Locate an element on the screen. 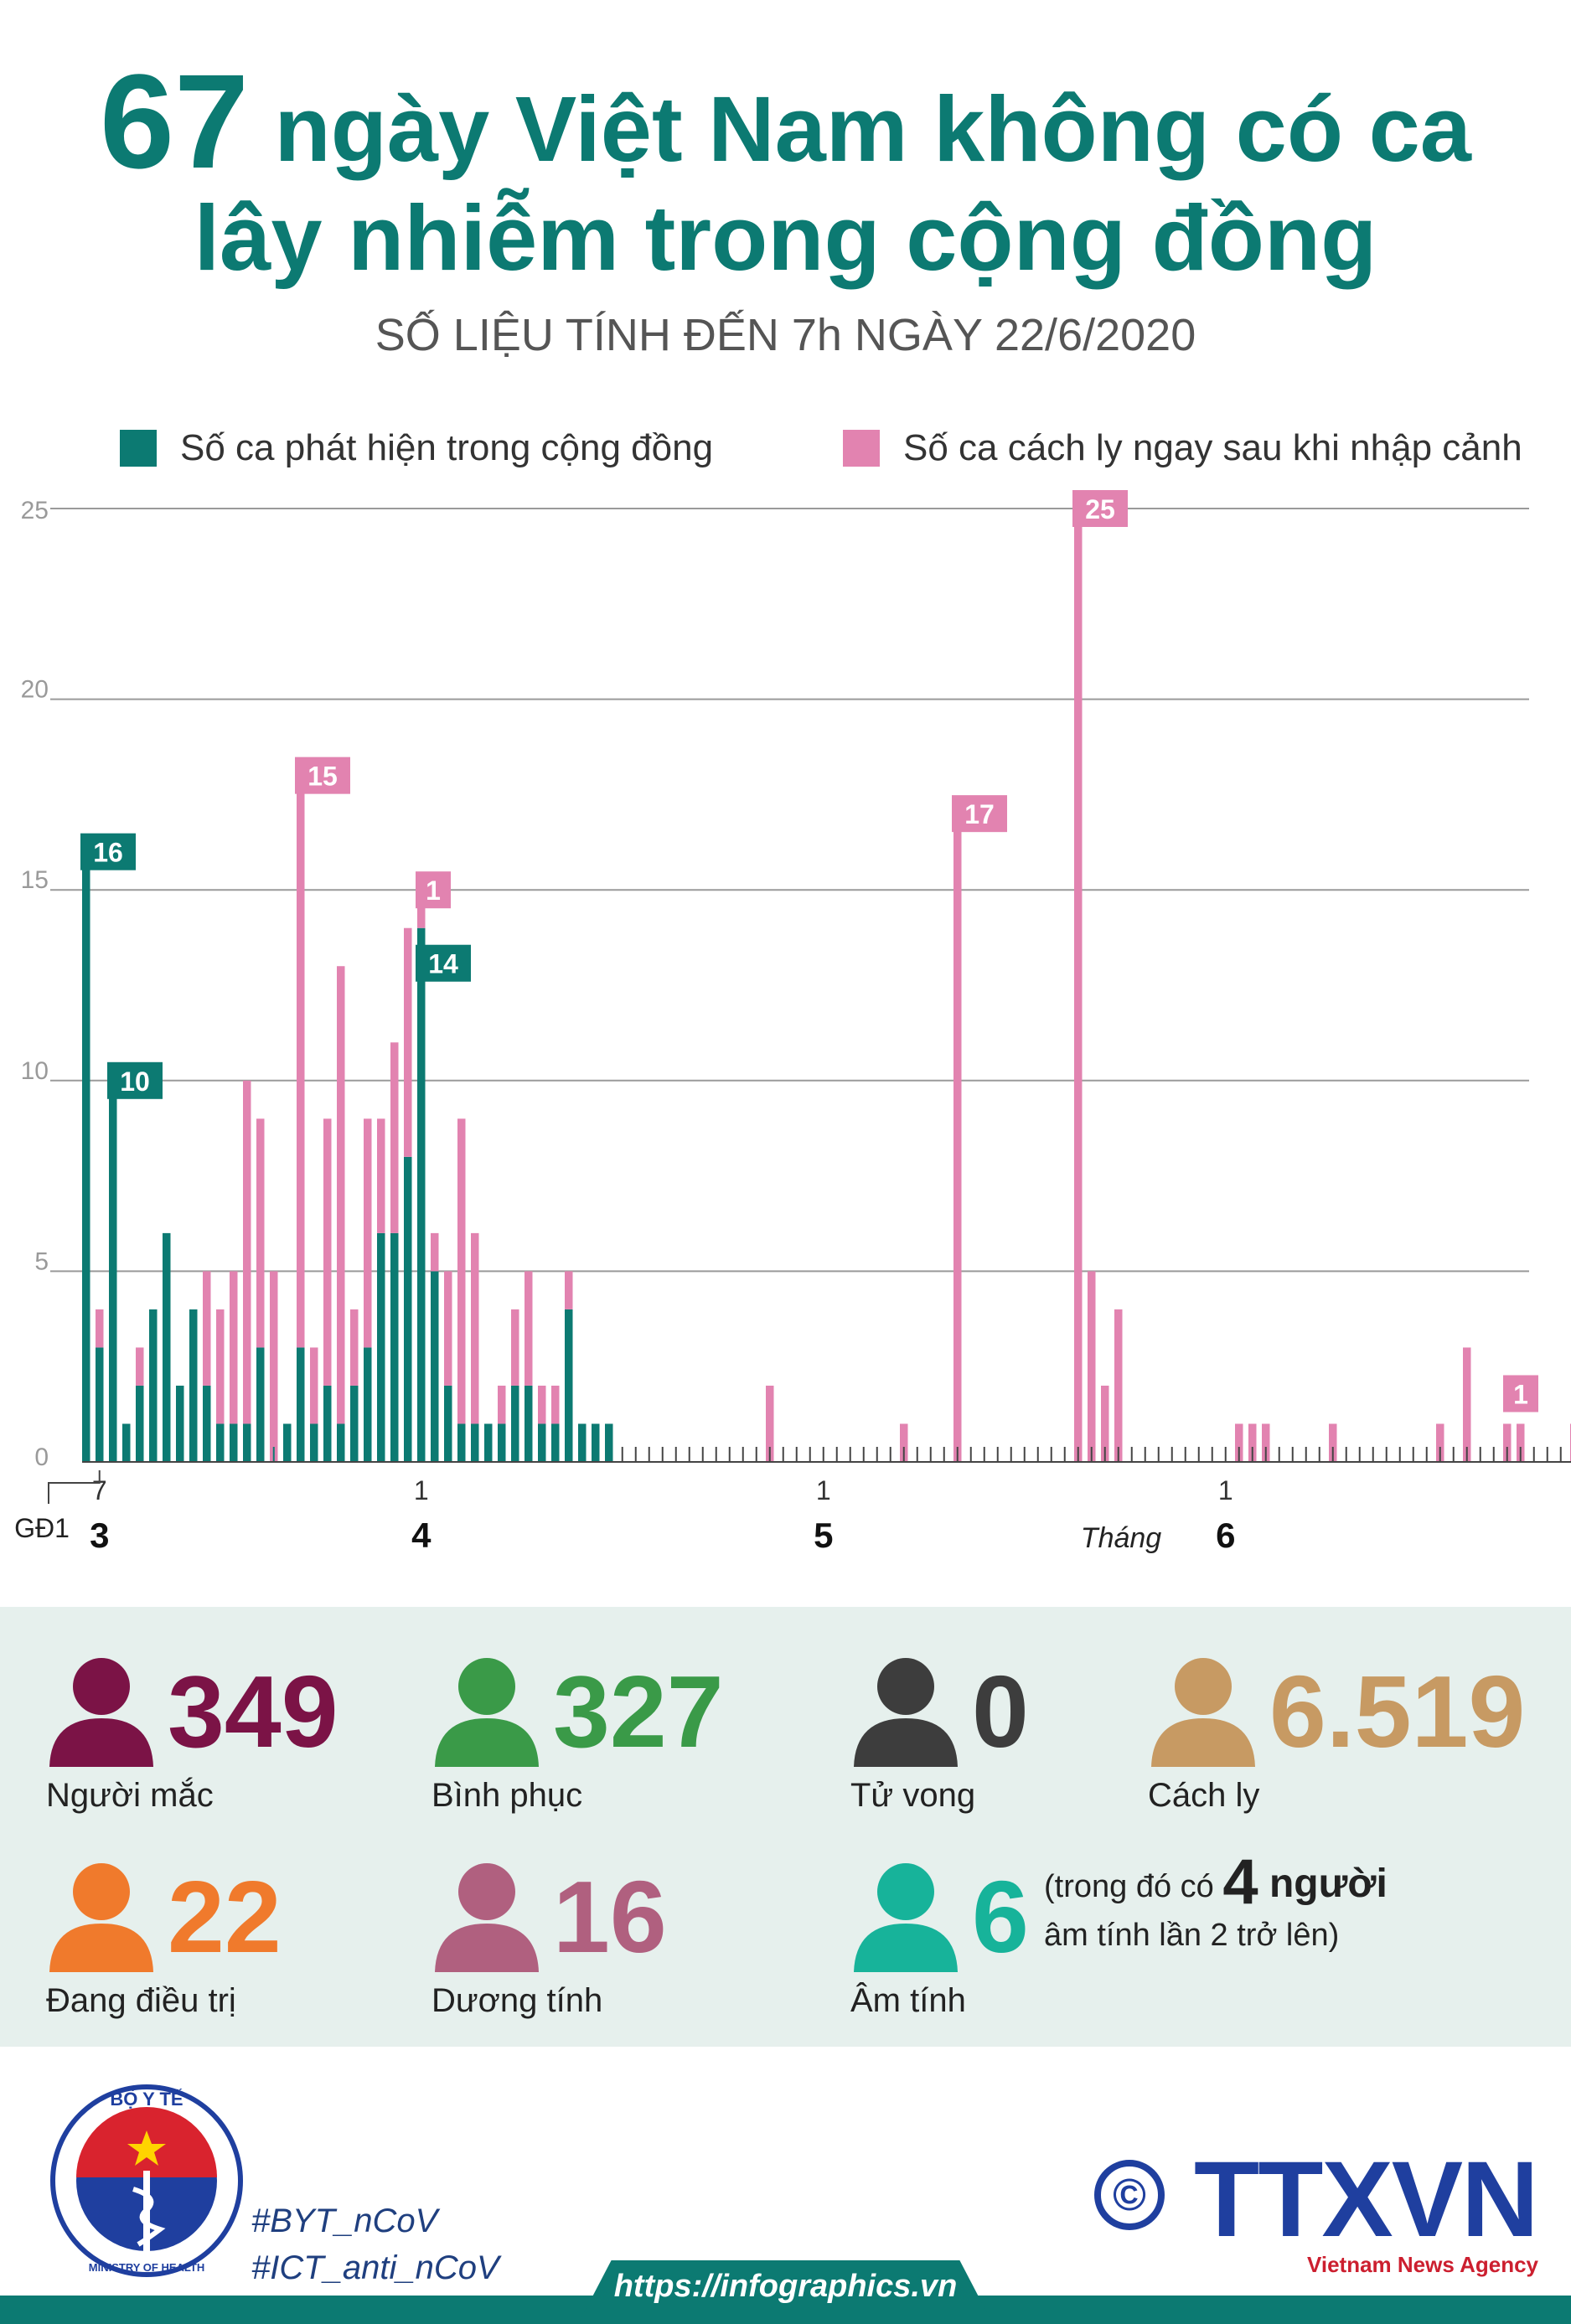 The width and height of the screenshot is (1571, 2324). y-tick-label: 0 is located at coordinates (41, 1457).